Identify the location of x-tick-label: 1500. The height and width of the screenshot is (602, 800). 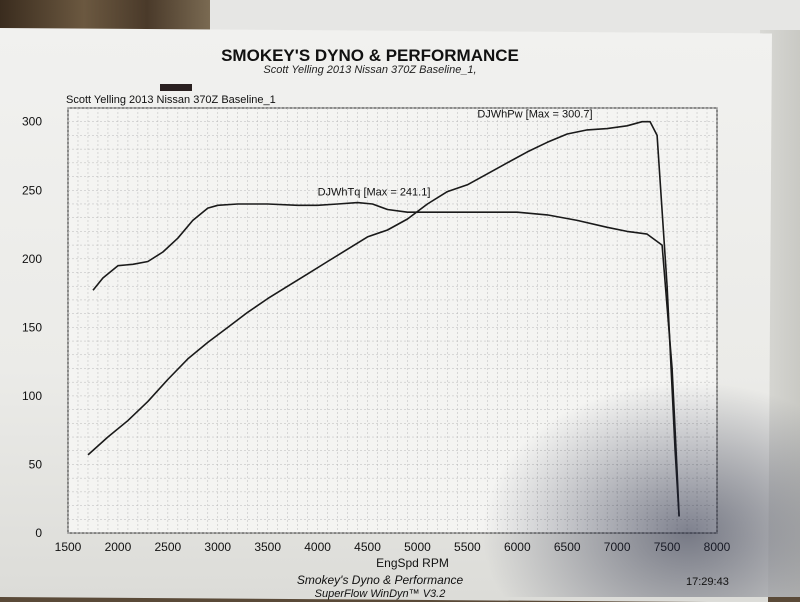
(68, 547).